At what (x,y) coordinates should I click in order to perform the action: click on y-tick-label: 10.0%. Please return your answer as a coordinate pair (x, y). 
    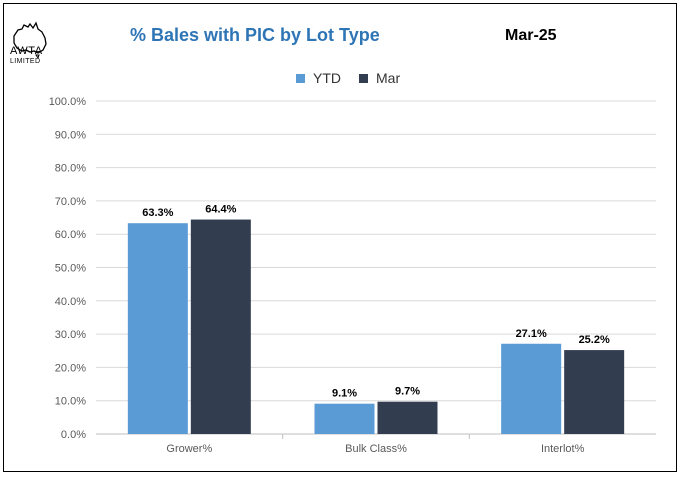
    Looking at the image, I should click on (70, 402).